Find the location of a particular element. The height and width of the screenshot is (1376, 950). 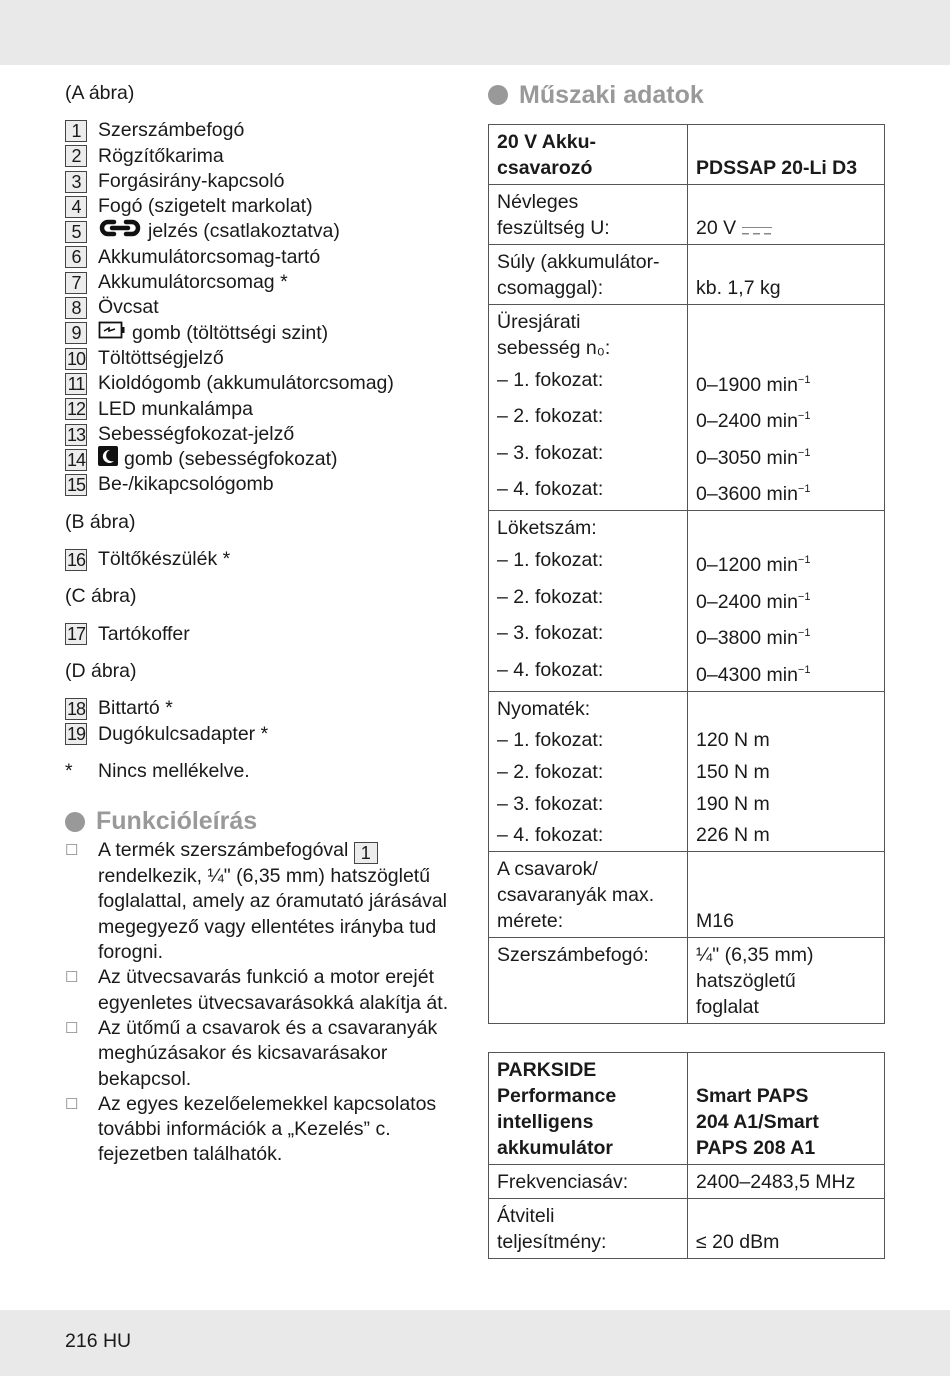

part-label: Rögzítőkarima is located at coordinates (161, 155).